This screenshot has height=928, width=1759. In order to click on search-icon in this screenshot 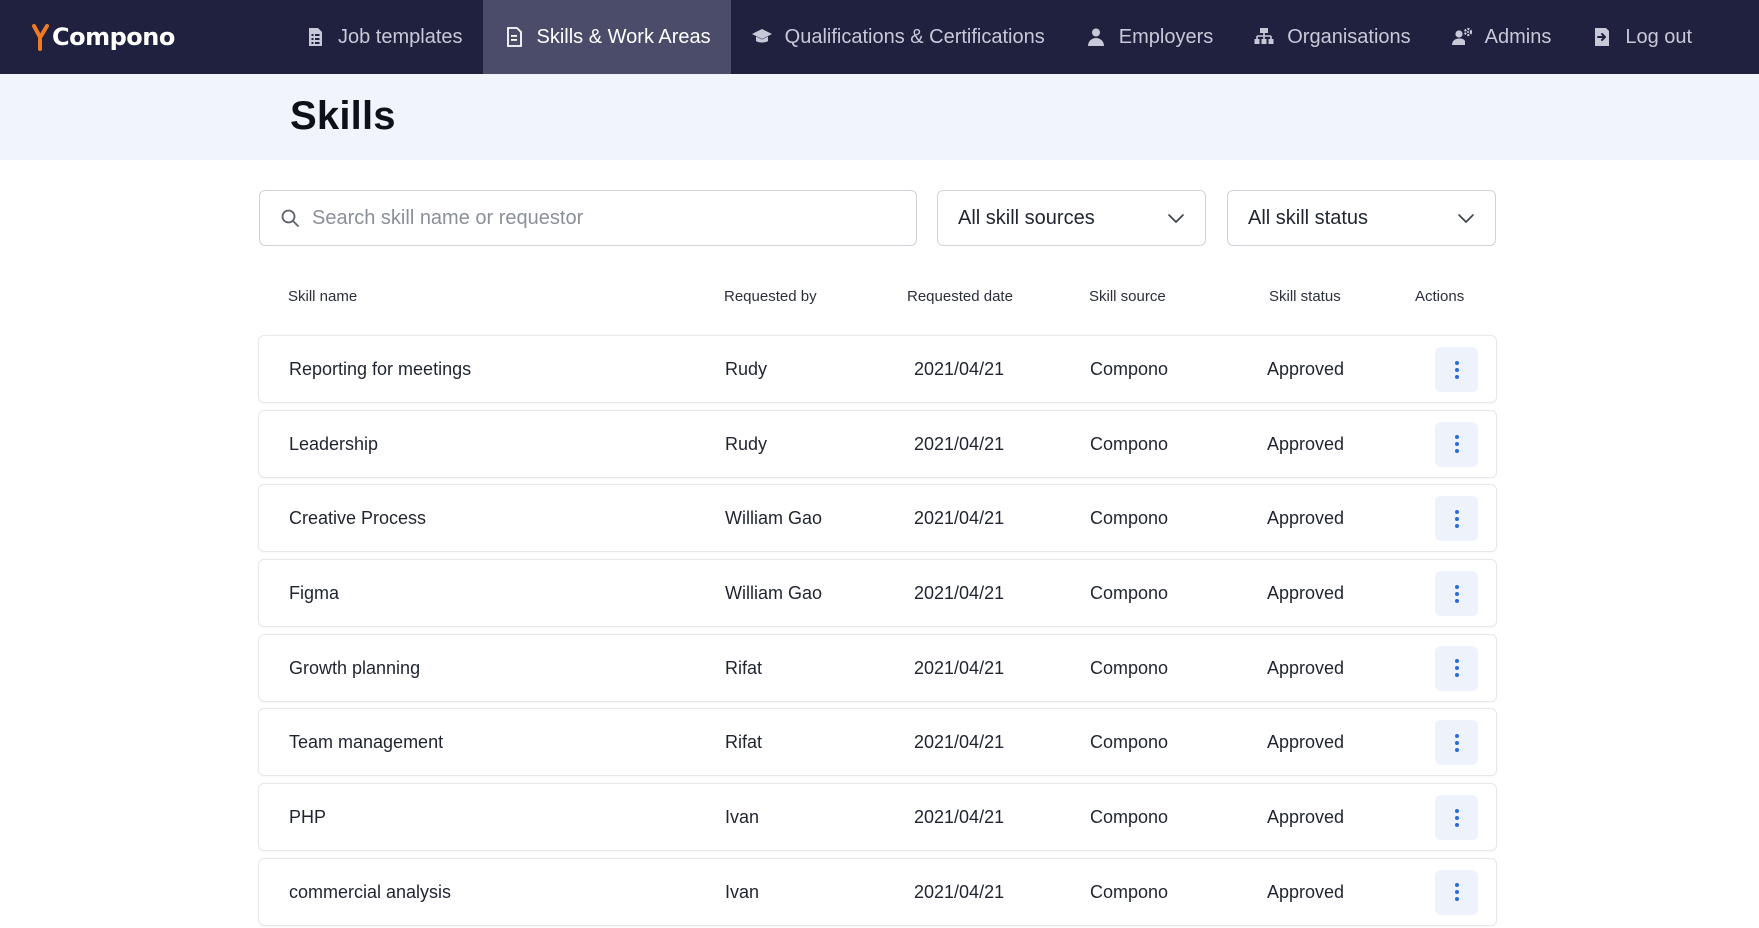, I will do `click(290, 218)`.